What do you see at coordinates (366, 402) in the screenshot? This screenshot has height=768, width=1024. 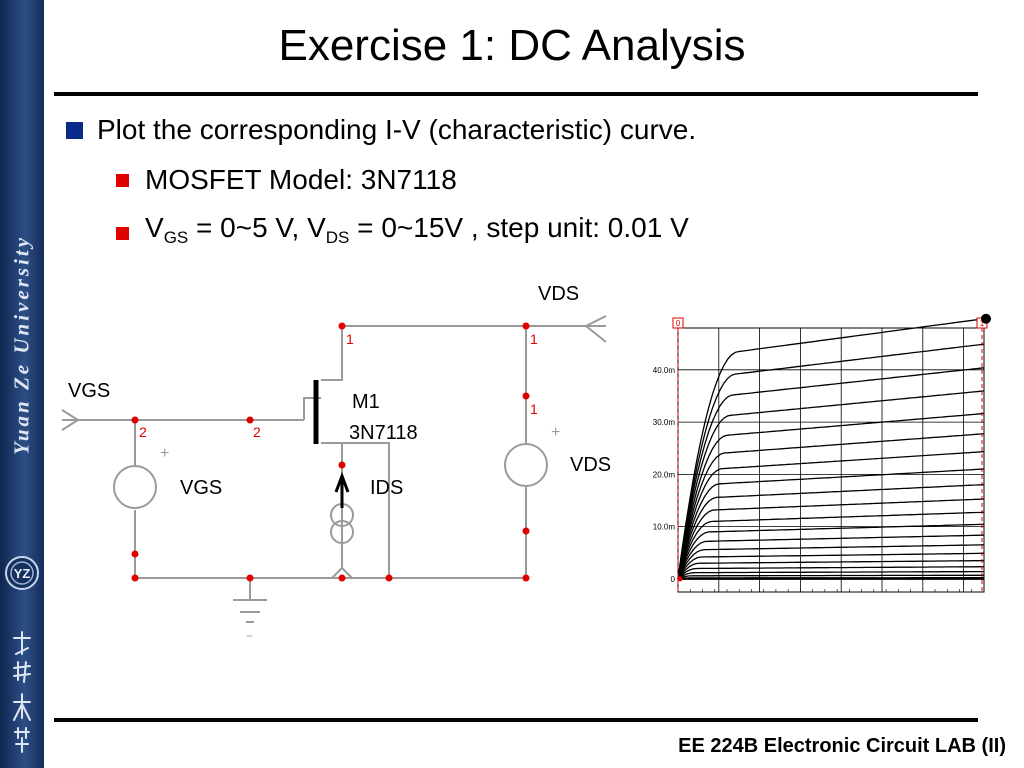 I see `transistor-name: M1` at bounding box center [366, 402].